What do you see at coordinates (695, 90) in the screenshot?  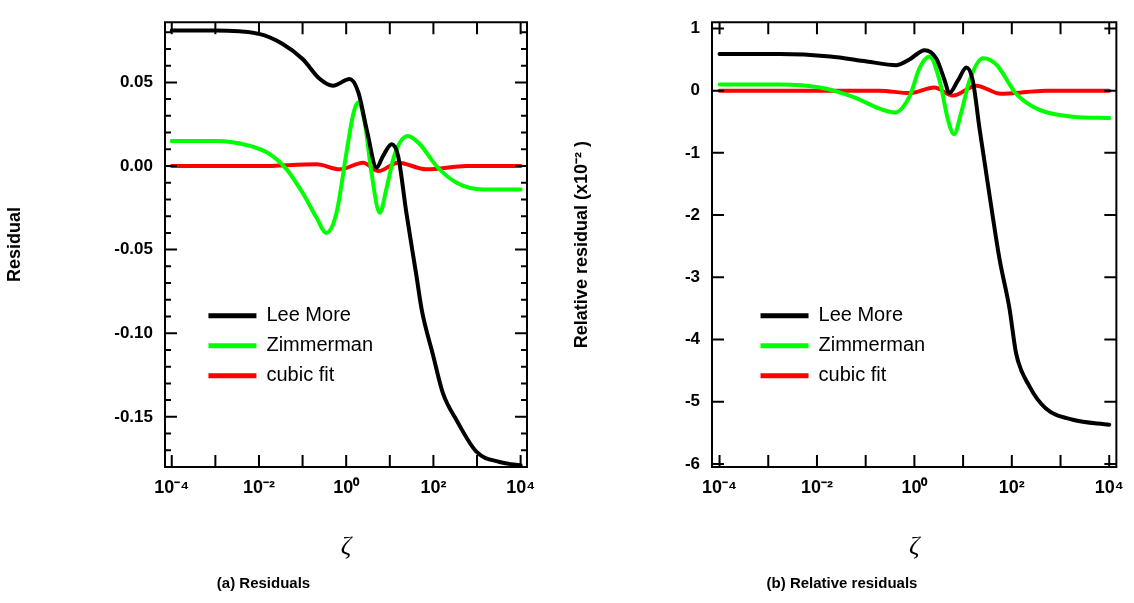 I see `y-tick-label: 0` at bounding box center [695, 90].